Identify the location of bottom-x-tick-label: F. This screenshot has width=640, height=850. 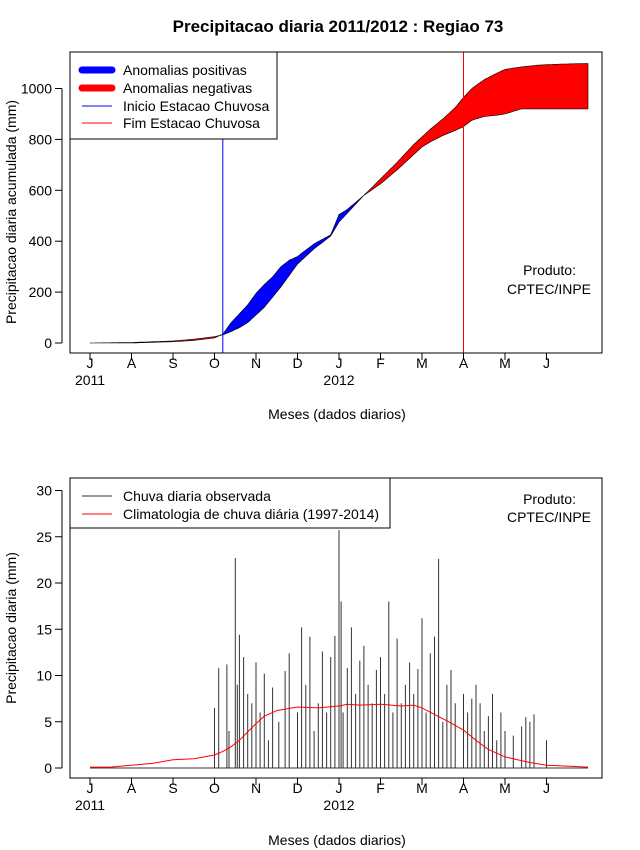
(380, 788).